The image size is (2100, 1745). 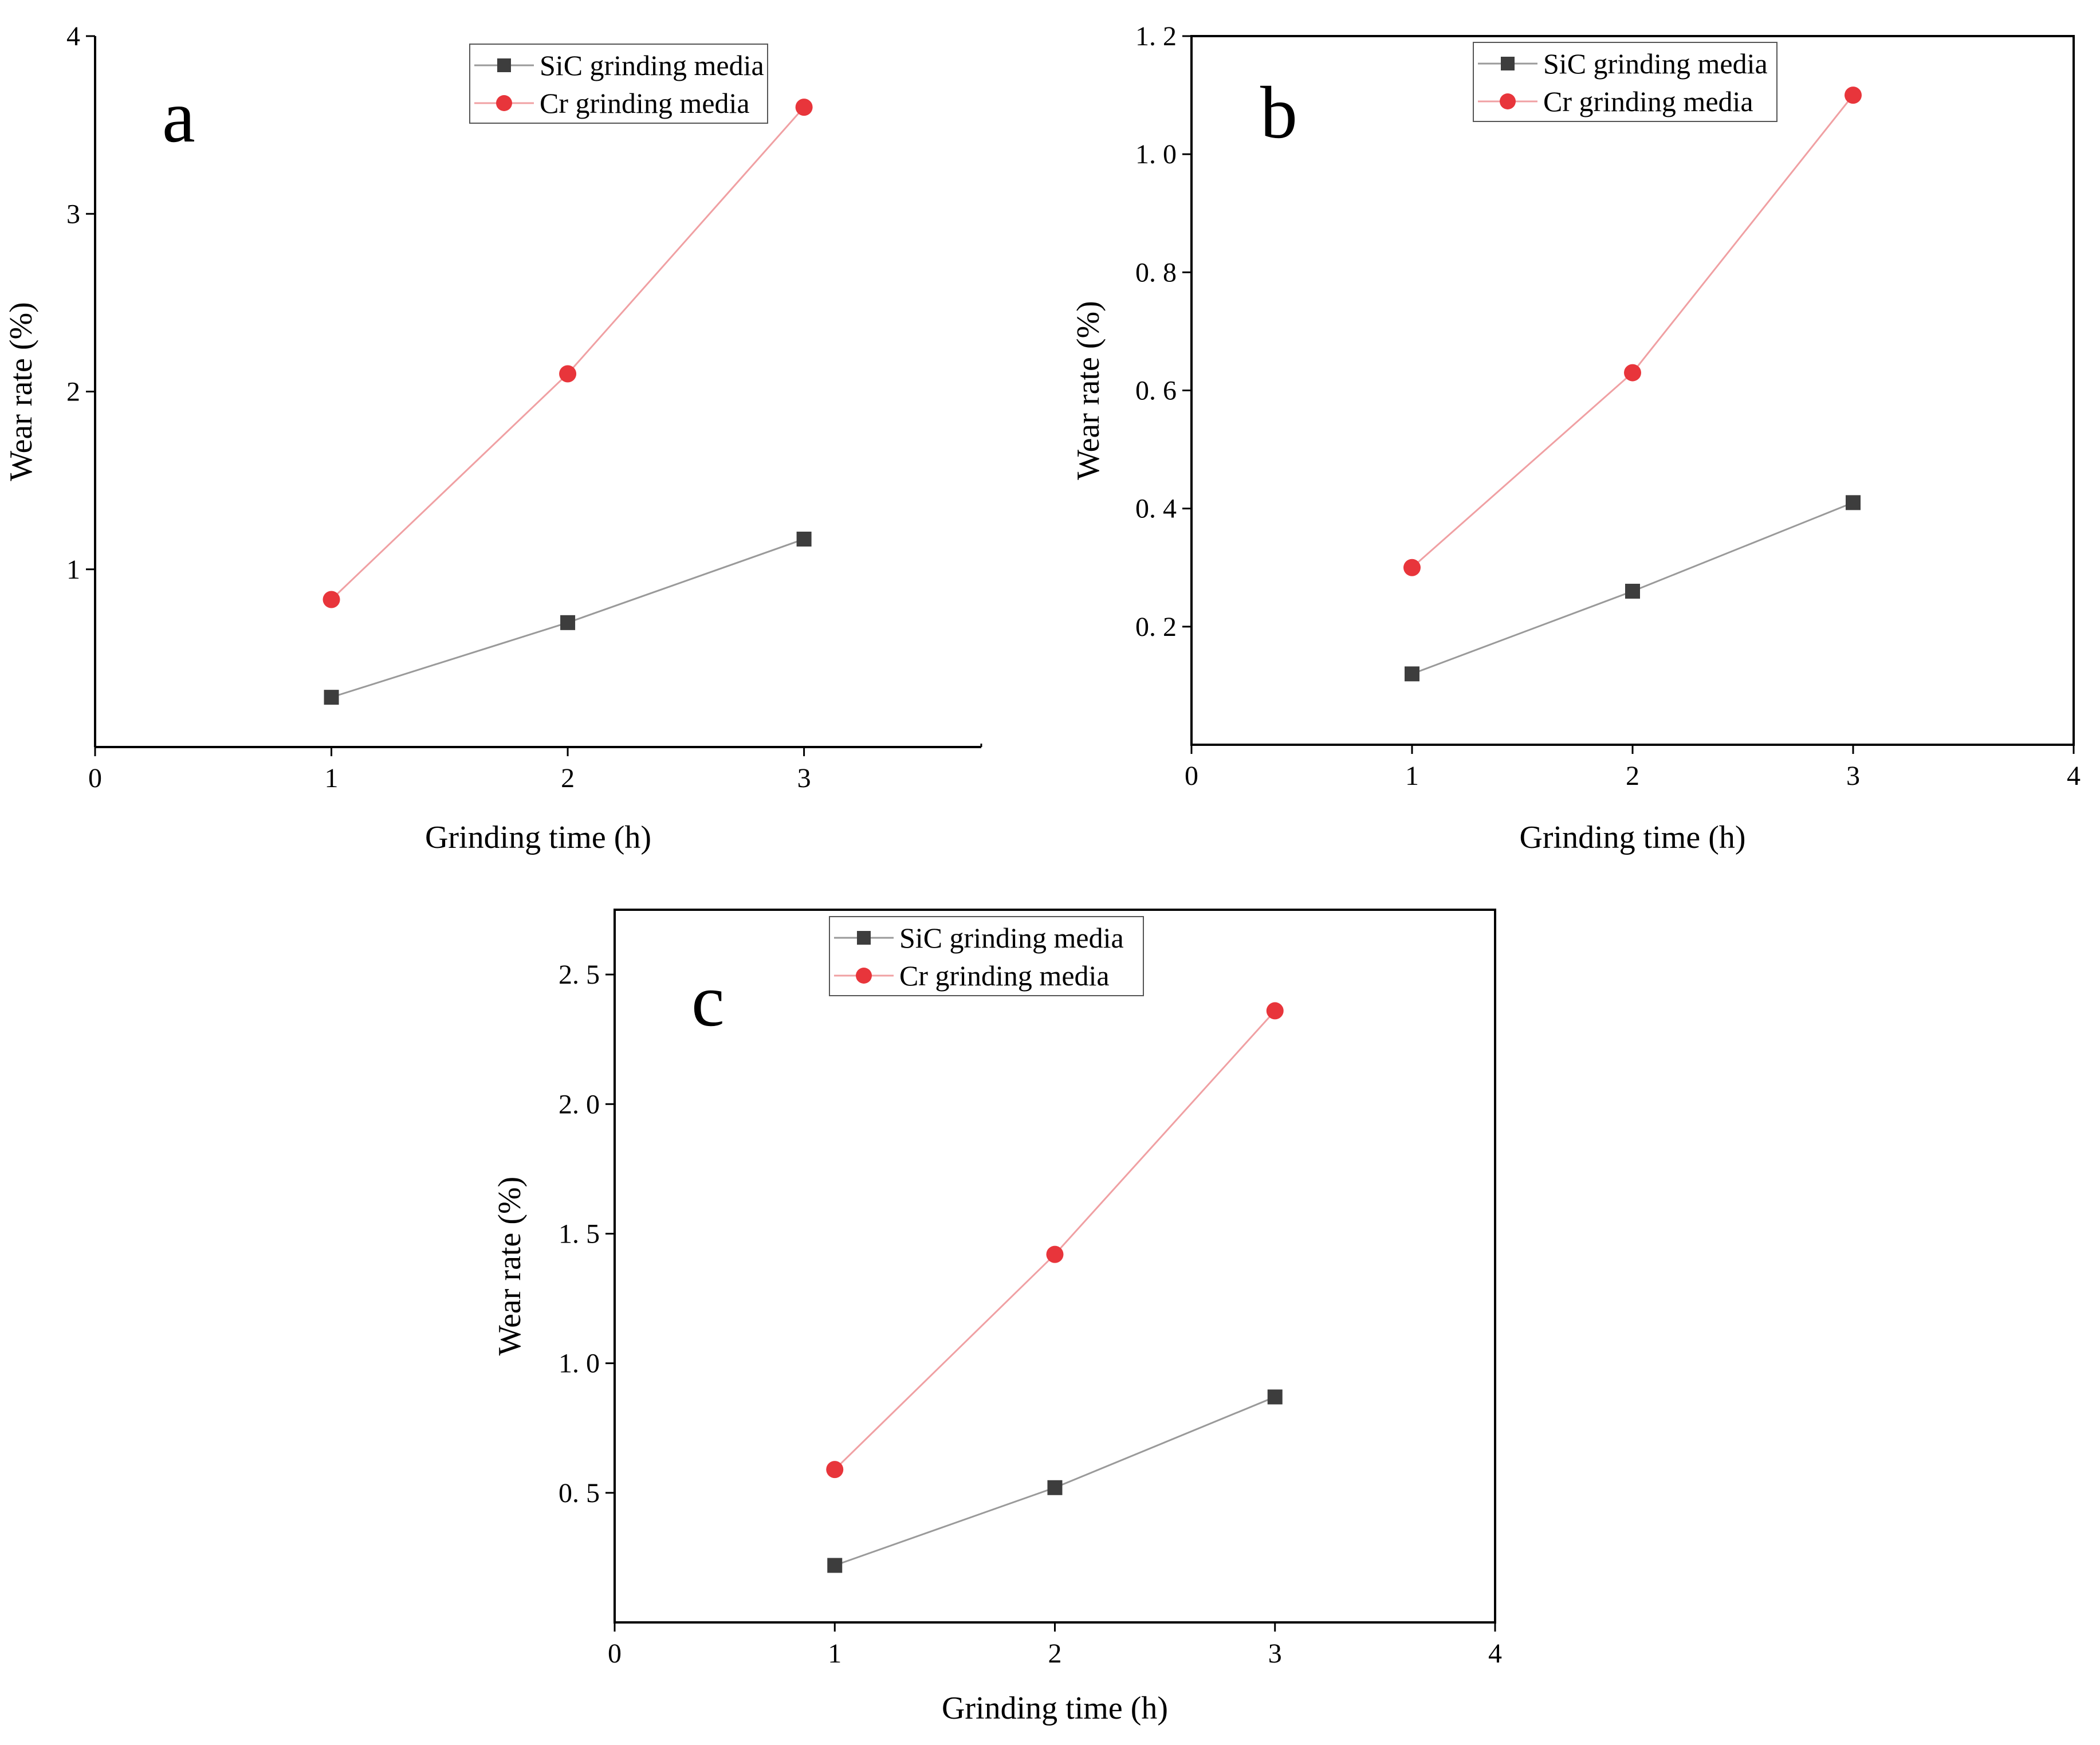 I want to click on panel-letter: c, so click(x=708, y=1001).